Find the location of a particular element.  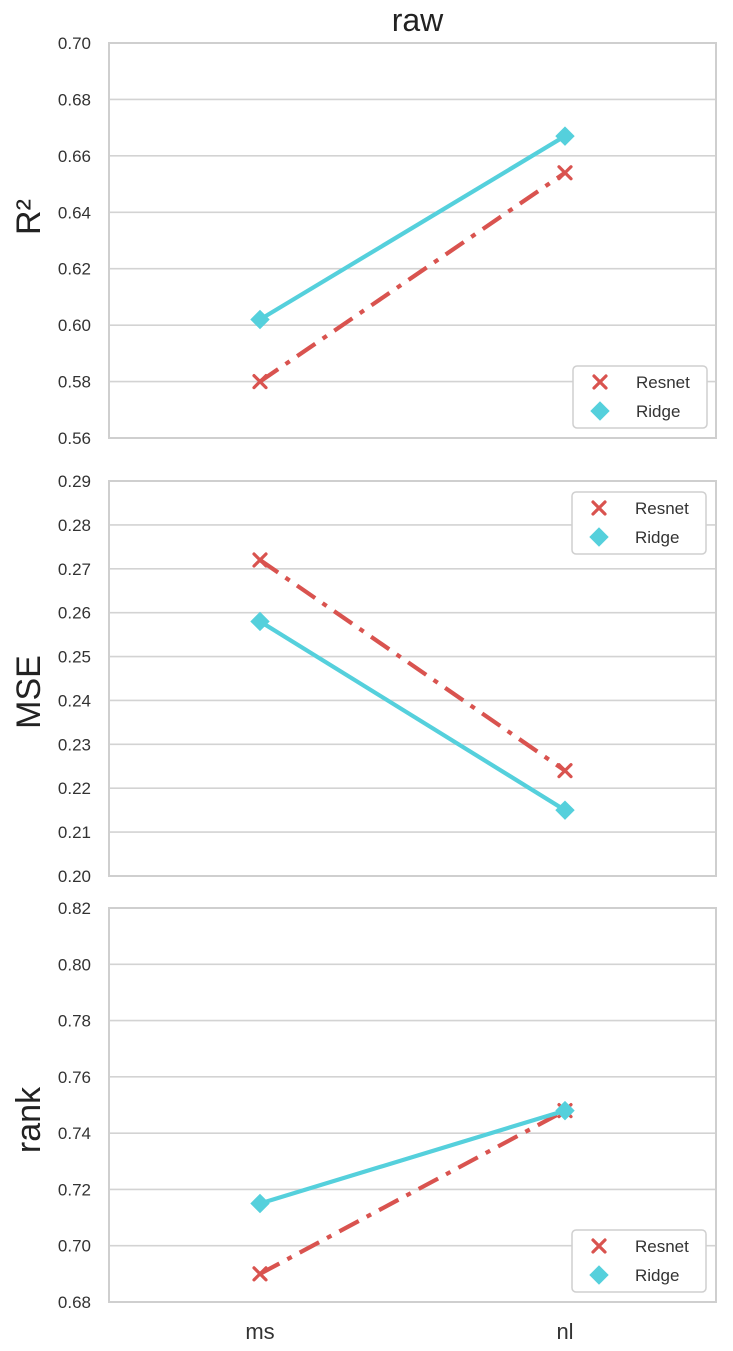

y-tick-label: 0.28 is located at coordinates (74, 525).